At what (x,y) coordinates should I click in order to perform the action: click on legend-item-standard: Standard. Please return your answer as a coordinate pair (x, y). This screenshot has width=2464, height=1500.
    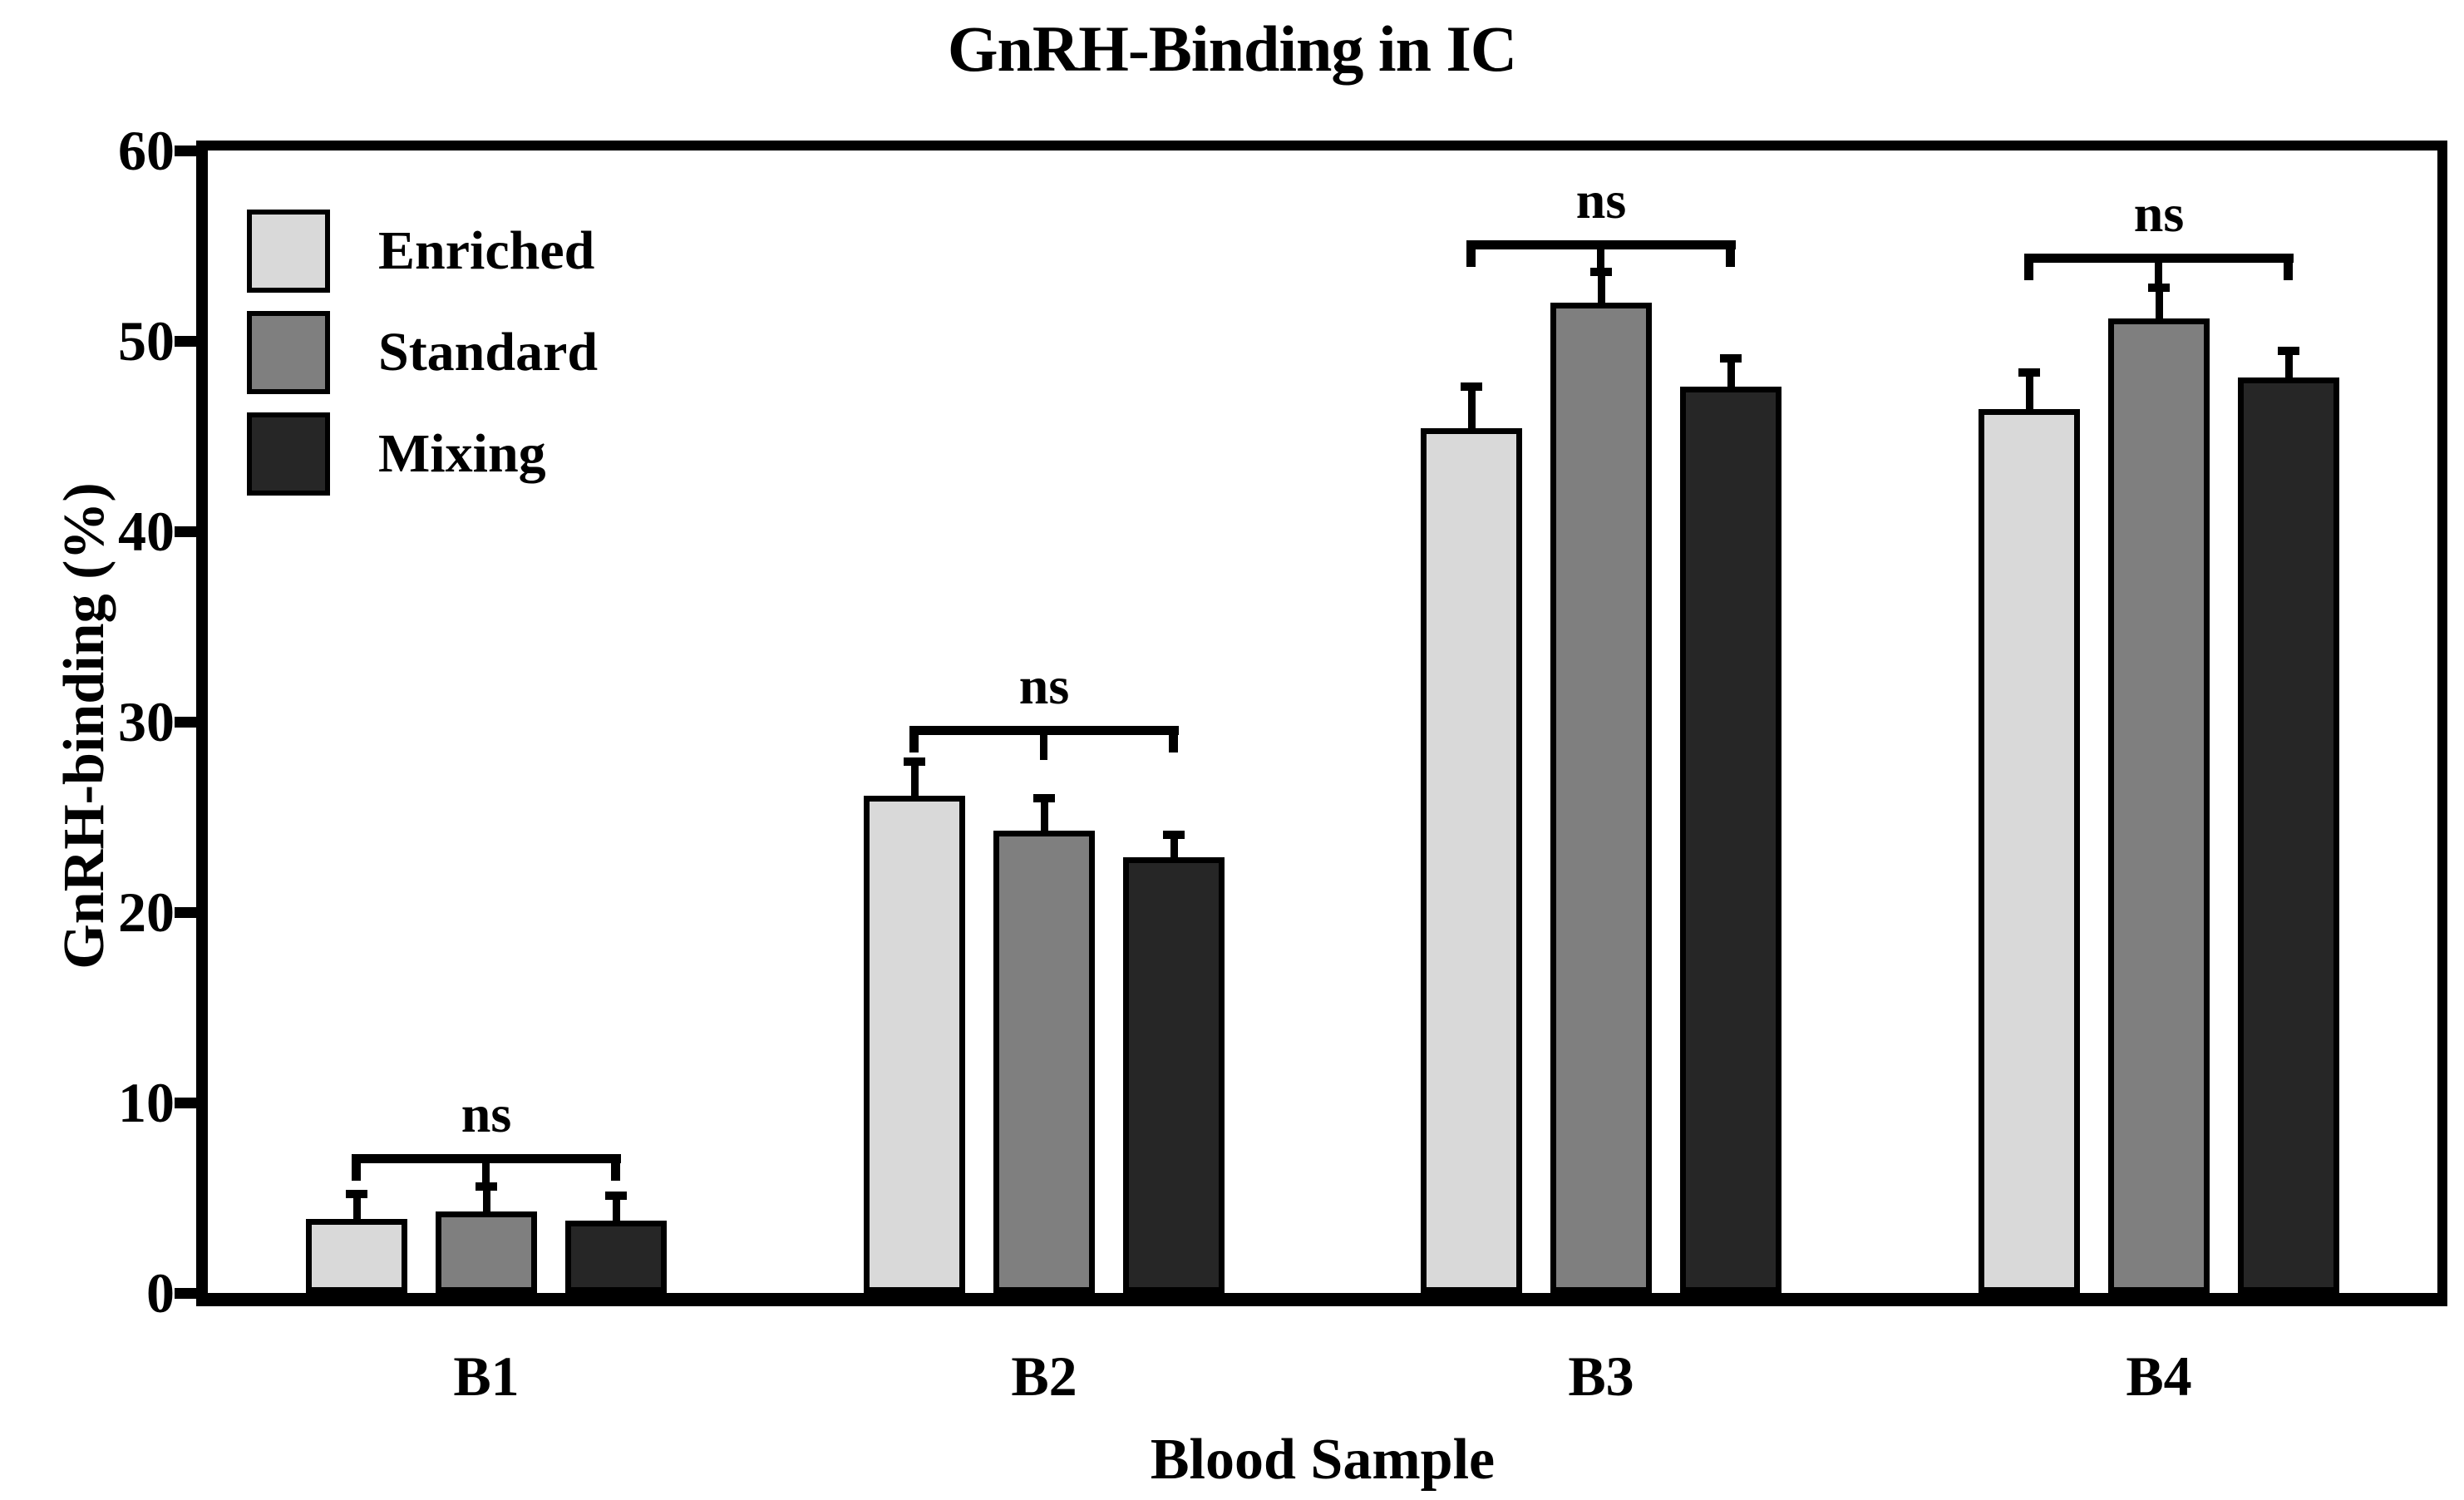
    Looking at the image, I should click on (422, 353).